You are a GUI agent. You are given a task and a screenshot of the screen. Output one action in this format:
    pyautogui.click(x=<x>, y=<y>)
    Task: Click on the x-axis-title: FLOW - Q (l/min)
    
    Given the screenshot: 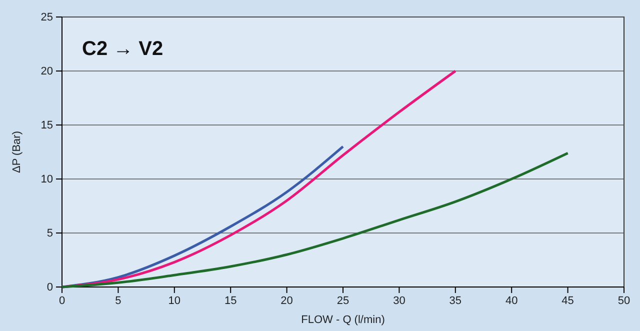 What is the action you would take?
    pyautogui.click(x=343, y=320)
    